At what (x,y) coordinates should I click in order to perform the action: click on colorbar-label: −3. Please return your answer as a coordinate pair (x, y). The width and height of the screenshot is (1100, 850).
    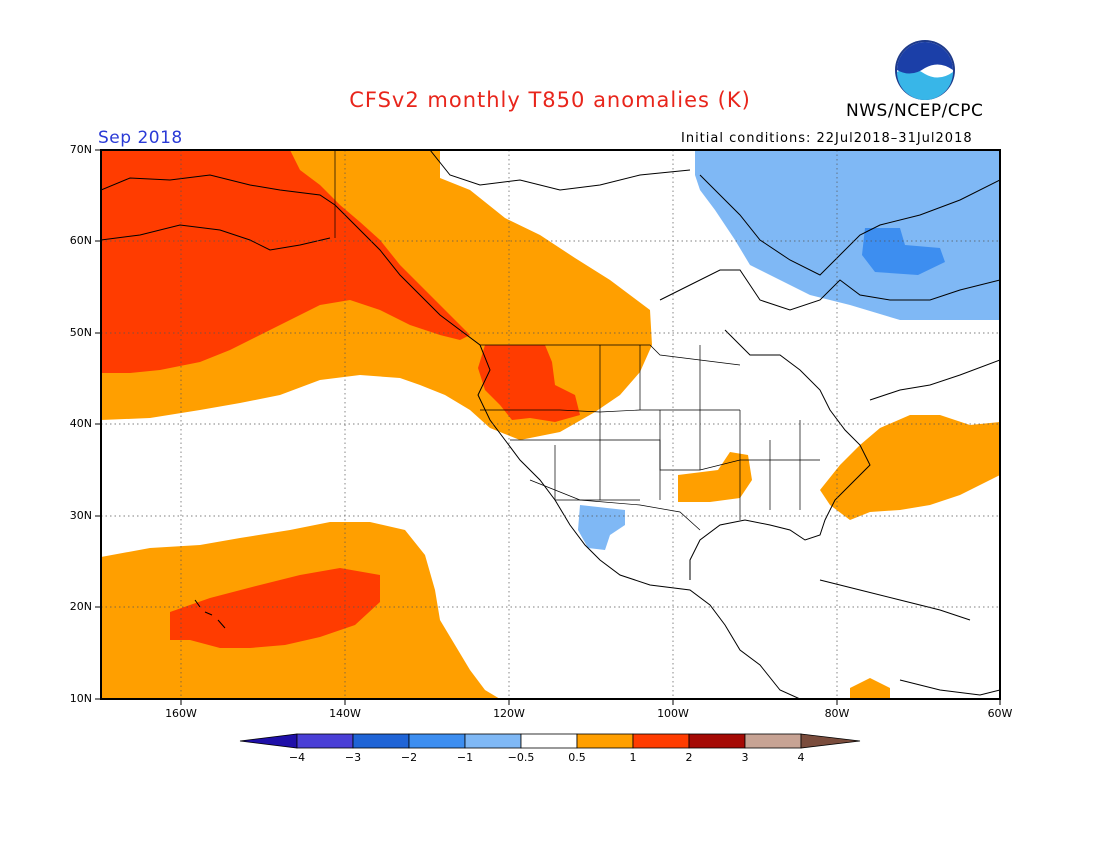
    Looking at the image, I should click on (353, 757).